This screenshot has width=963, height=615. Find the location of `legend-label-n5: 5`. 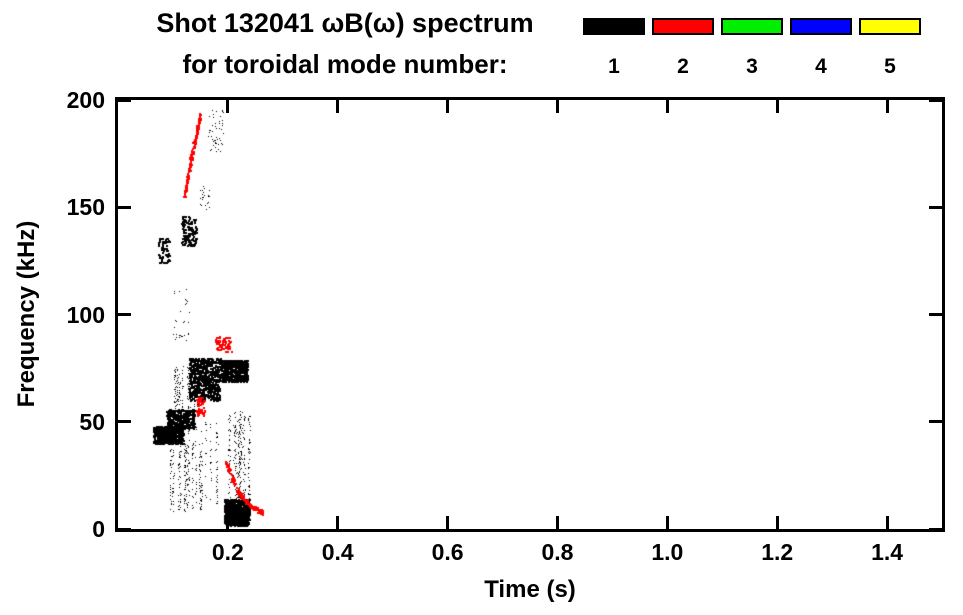

legend-label-n5: 5 is located at coordinates (890, 66).